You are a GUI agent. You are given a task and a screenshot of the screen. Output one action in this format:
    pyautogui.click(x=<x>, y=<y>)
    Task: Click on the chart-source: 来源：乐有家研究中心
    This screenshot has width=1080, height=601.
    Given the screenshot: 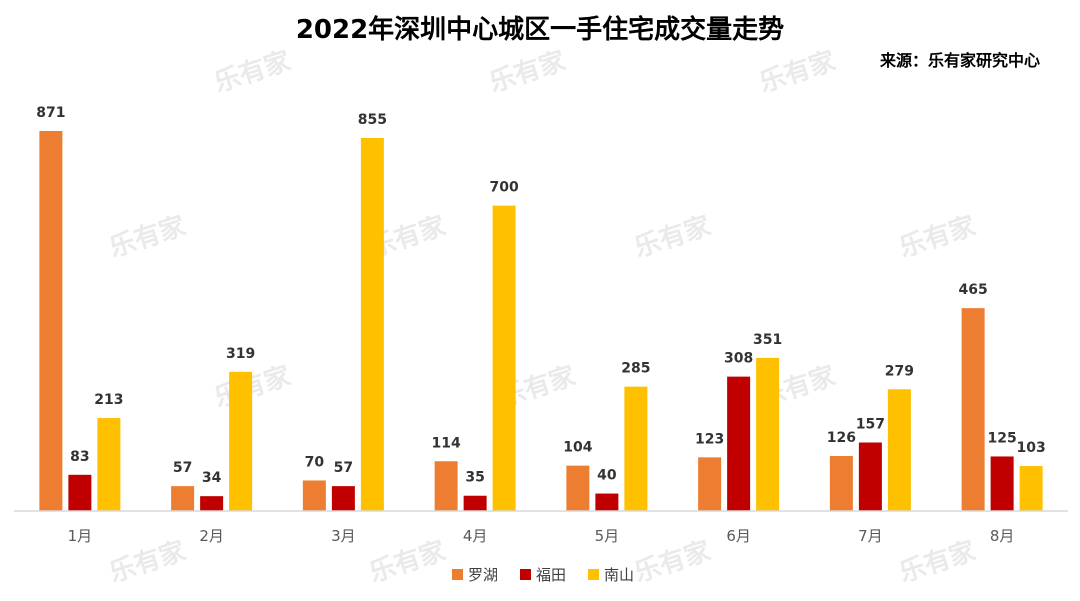 What is the action you would take?
    pyautogui.click(x=959, y=60)
    